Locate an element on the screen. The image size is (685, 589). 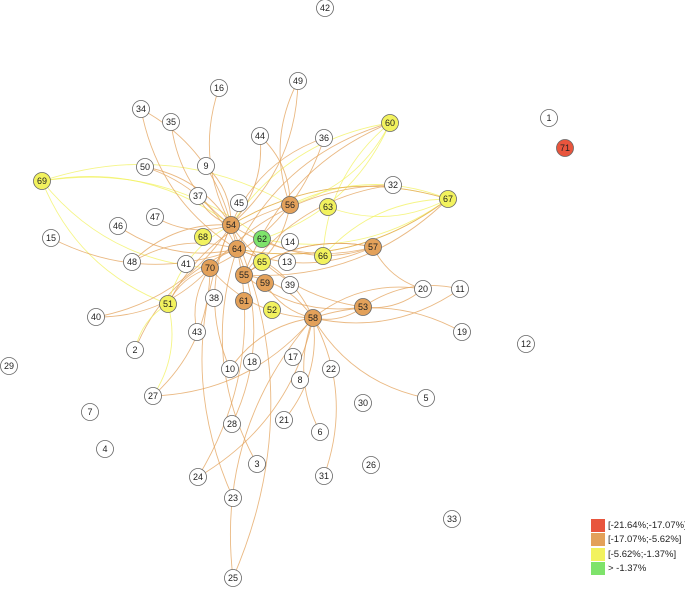
node-label: 66 is located at coordinates (323, 256).